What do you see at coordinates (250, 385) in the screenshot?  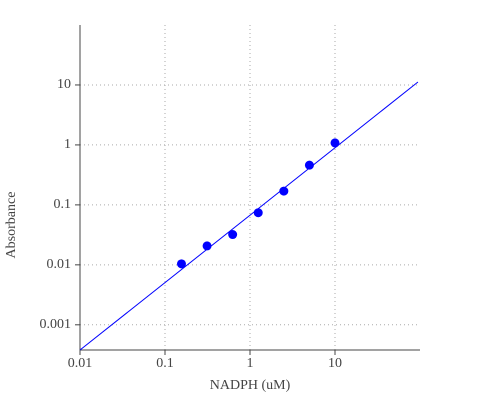 I see `x-axis-label: NADPH (uM)` at bounding box center [250, 385].